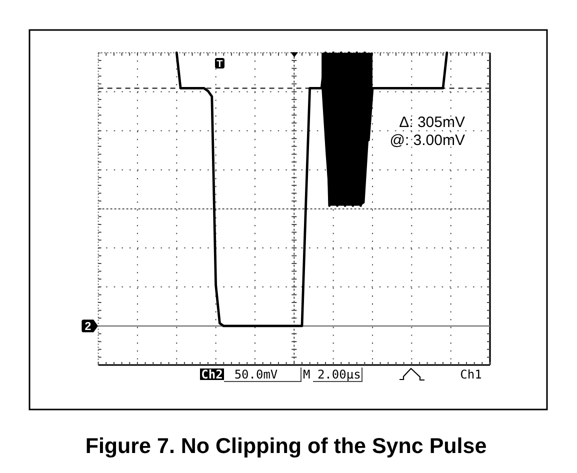 Image resolution: width=577 pixels, height=473 pixels. What do you see at coordinates (286, 446) in the screenshot?
I see `text: Figure 7. No Clipping of the Sync Pulse` at bounding box center [286, 446].